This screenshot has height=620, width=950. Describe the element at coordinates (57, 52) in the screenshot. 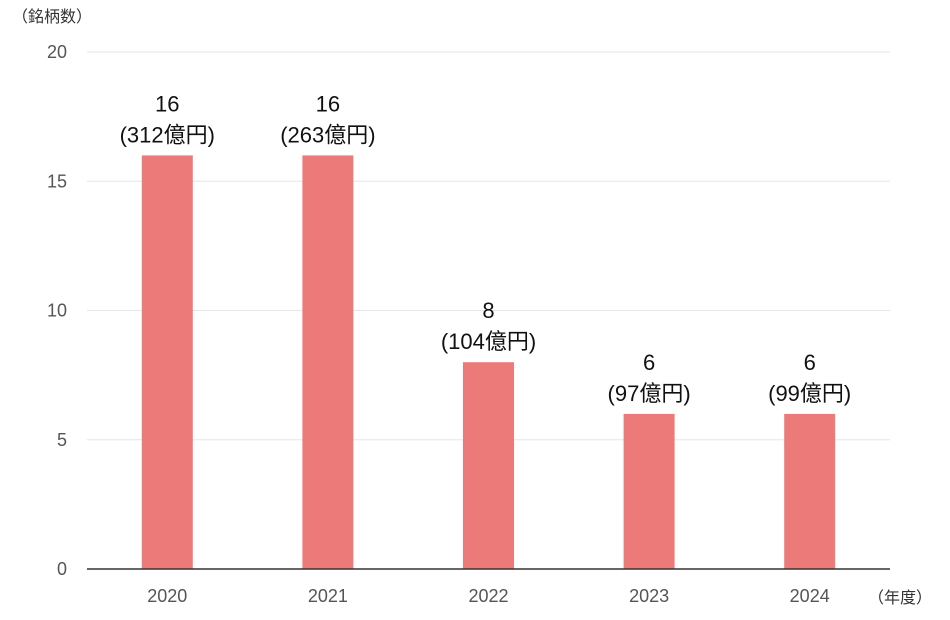

I see `y-tick-label: 20` at that location.